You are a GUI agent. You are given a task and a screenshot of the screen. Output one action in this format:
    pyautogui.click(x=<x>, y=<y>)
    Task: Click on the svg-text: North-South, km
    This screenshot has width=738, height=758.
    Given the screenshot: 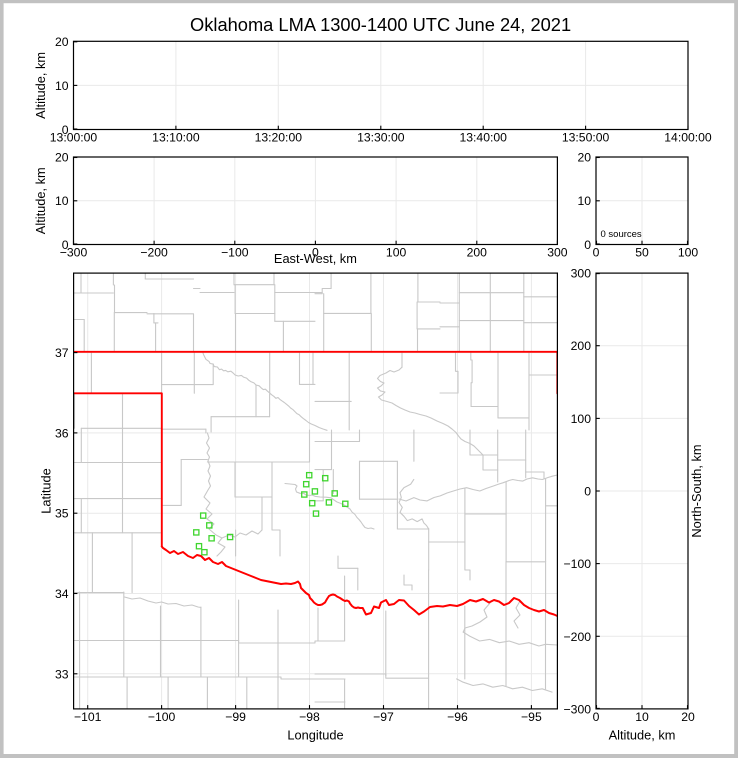 What is the action you would take?
    pyautogui.click(x=696, y=490)
    